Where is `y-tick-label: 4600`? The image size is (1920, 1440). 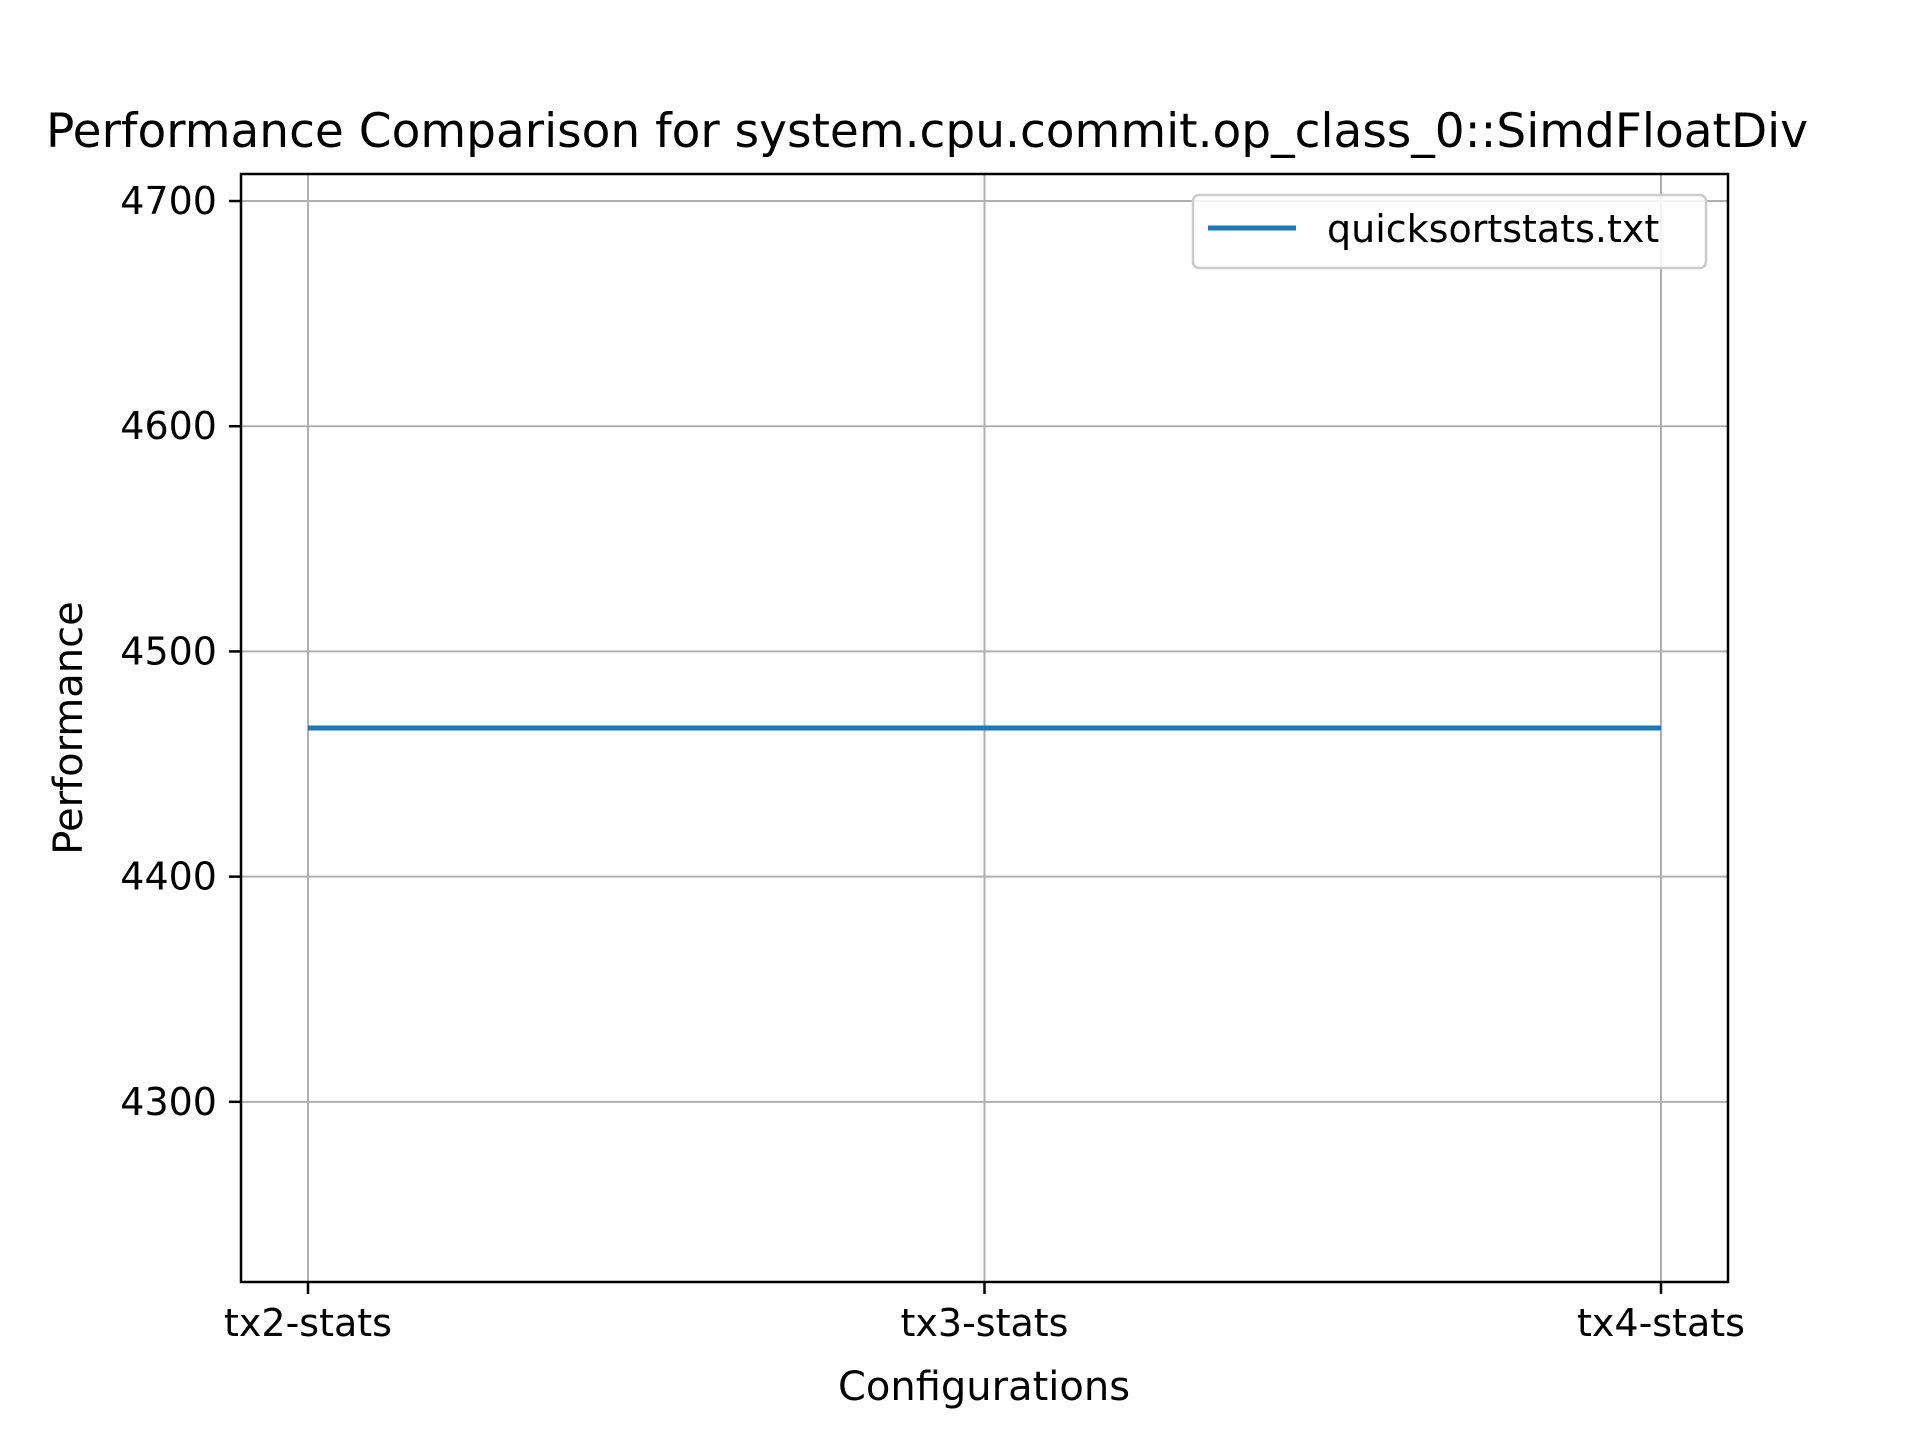 y-tick-label: 4600 is located at coordinates (168, 426).